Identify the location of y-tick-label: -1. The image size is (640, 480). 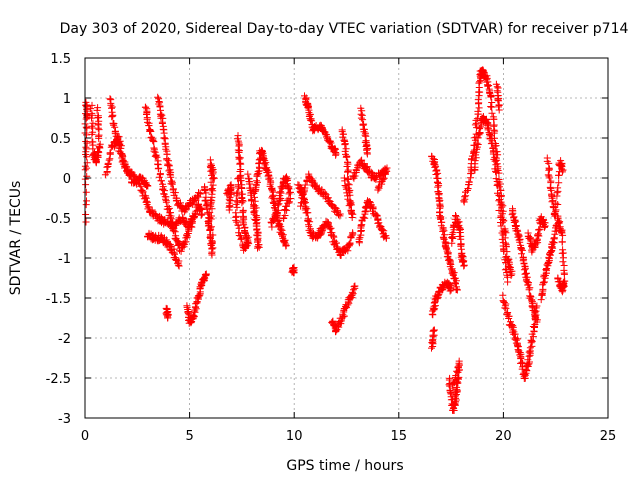
(64, 259).